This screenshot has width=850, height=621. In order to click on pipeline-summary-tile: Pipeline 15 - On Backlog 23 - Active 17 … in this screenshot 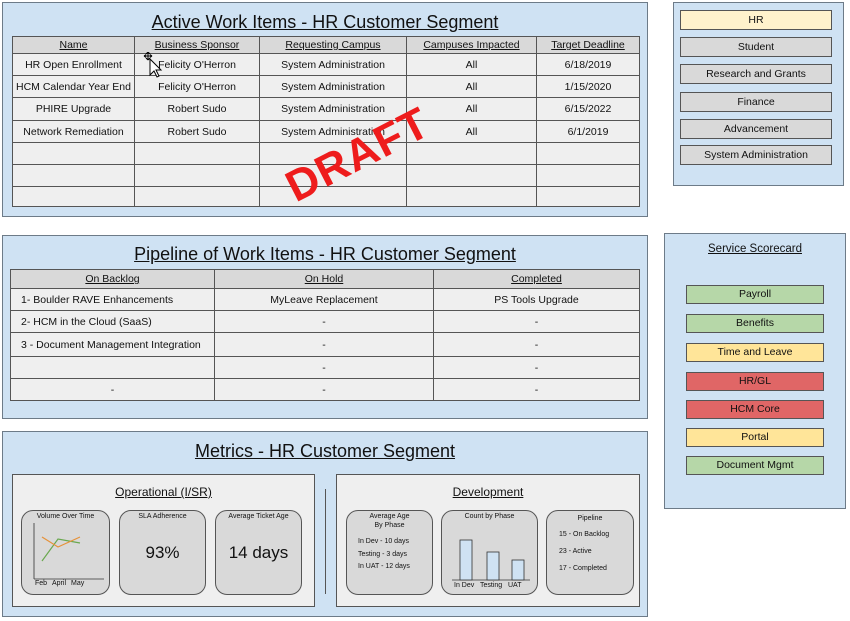, I will do `click(590, 552)`.